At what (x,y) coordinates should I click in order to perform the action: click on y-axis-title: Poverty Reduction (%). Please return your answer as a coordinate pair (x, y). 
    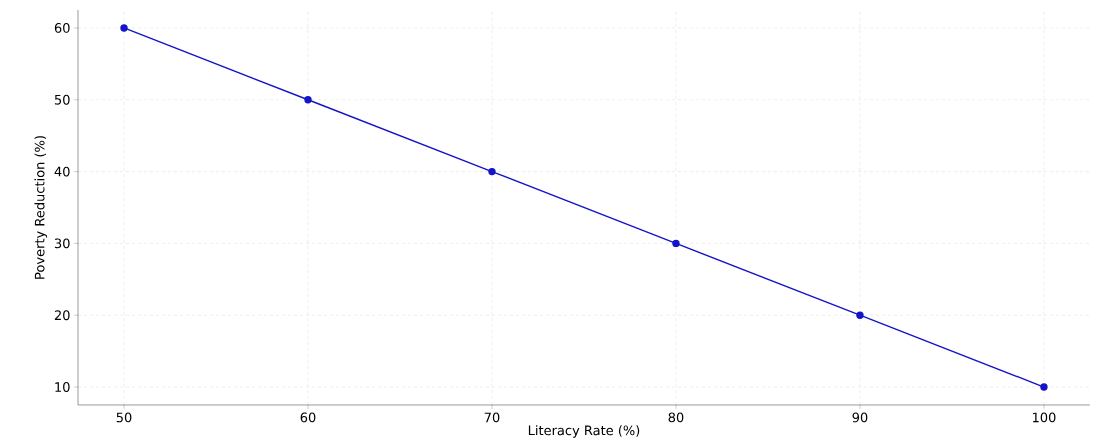
    Looking at the image, I should click on (41, 207).